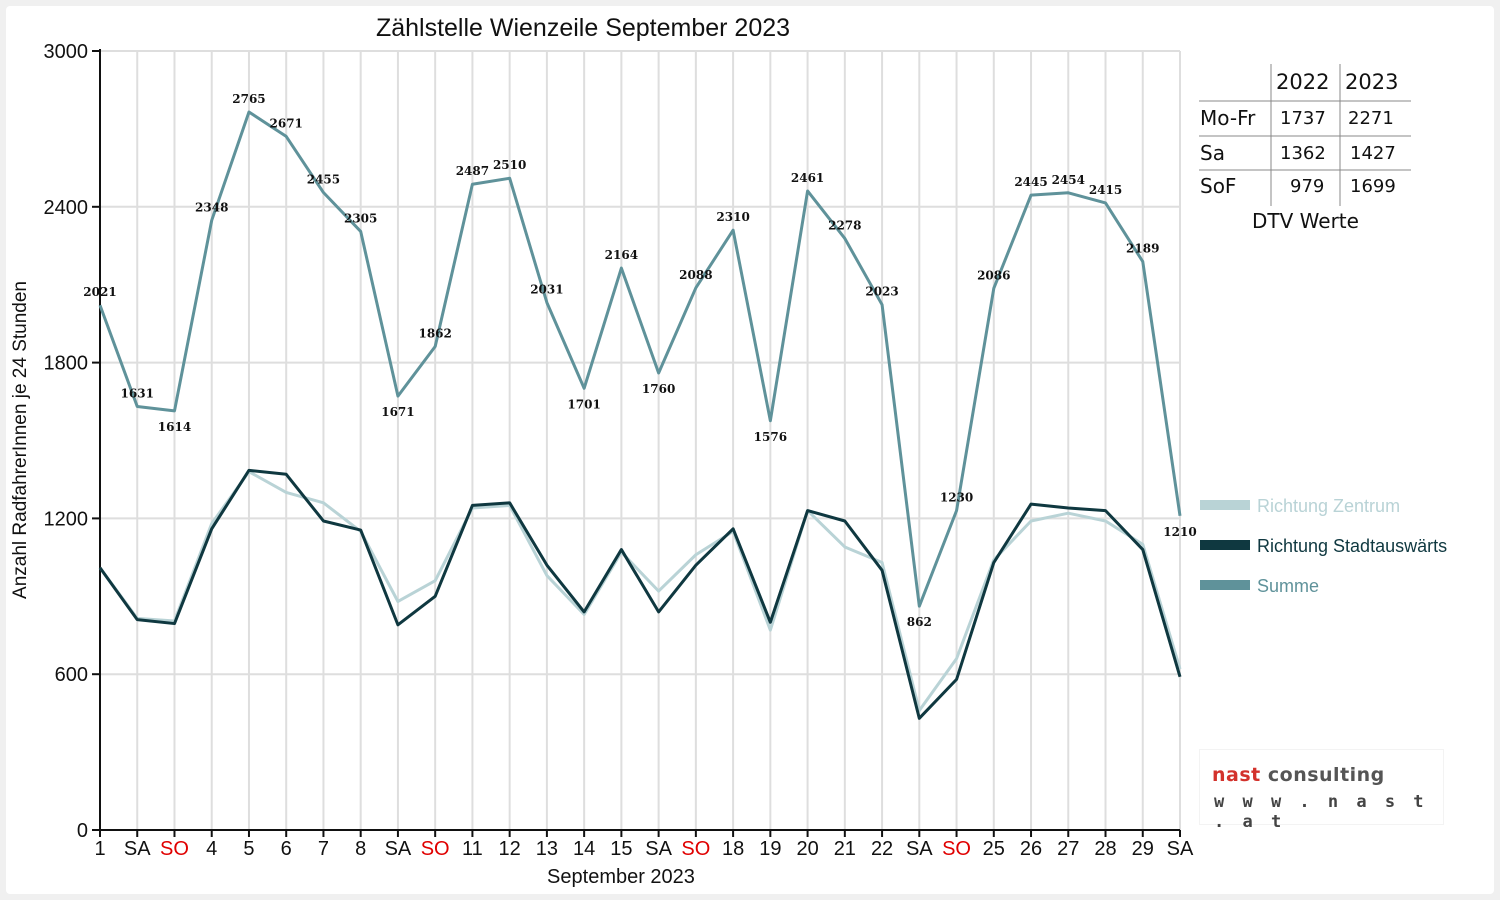 This screenshot has width=1500, height=900. Describe the element at coordinates (71, 675) in the screenshot. I see `y-tick-label: 600` at that location.